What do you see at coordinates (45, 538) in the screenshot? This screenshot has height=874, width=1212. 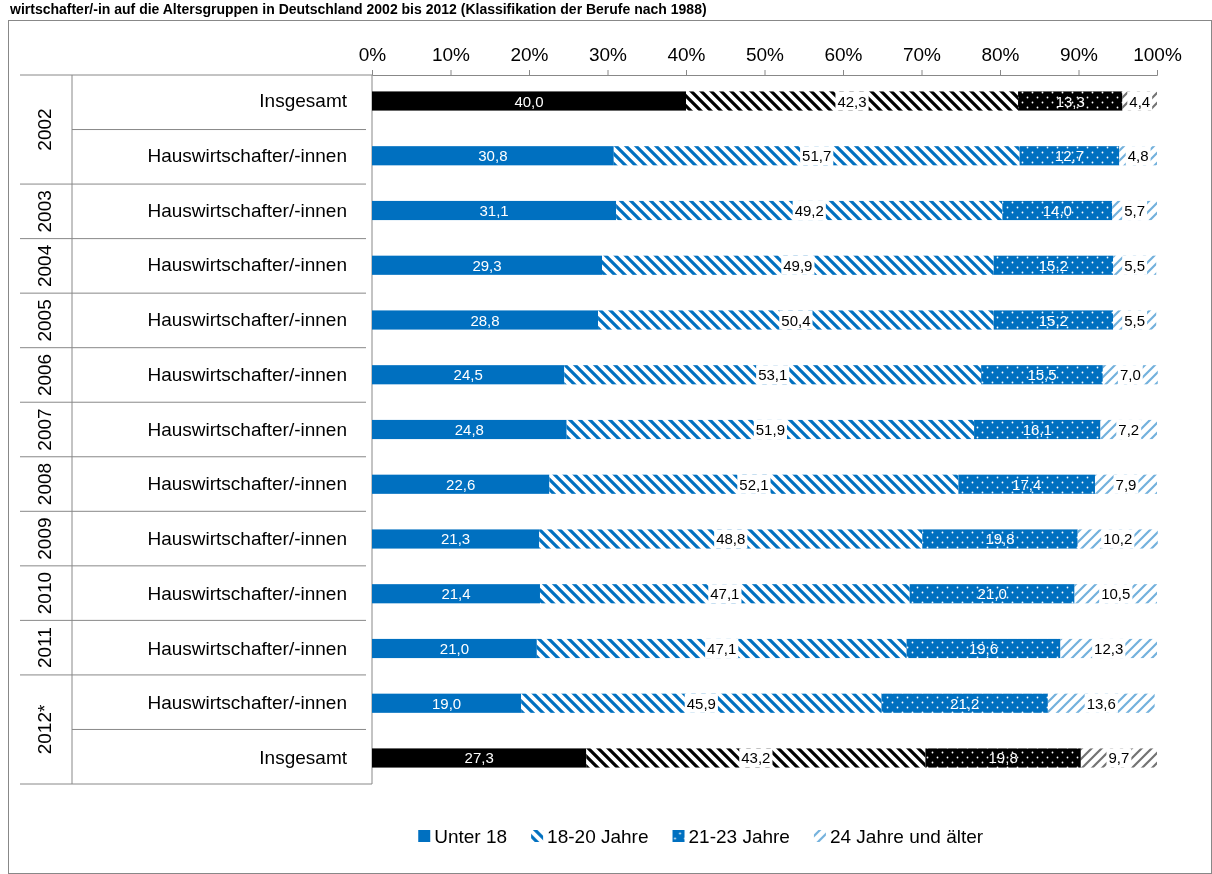 I see `text: 2009` at bounding box center [45, 538].